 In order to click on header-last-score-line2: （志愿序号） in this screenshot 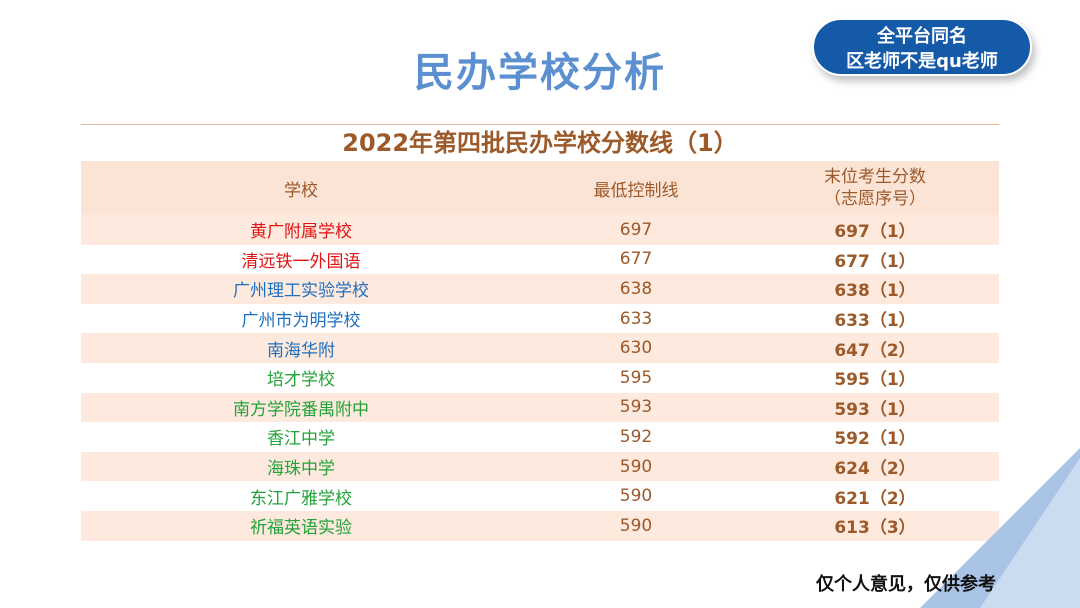, I will do `click(875, 199)`.